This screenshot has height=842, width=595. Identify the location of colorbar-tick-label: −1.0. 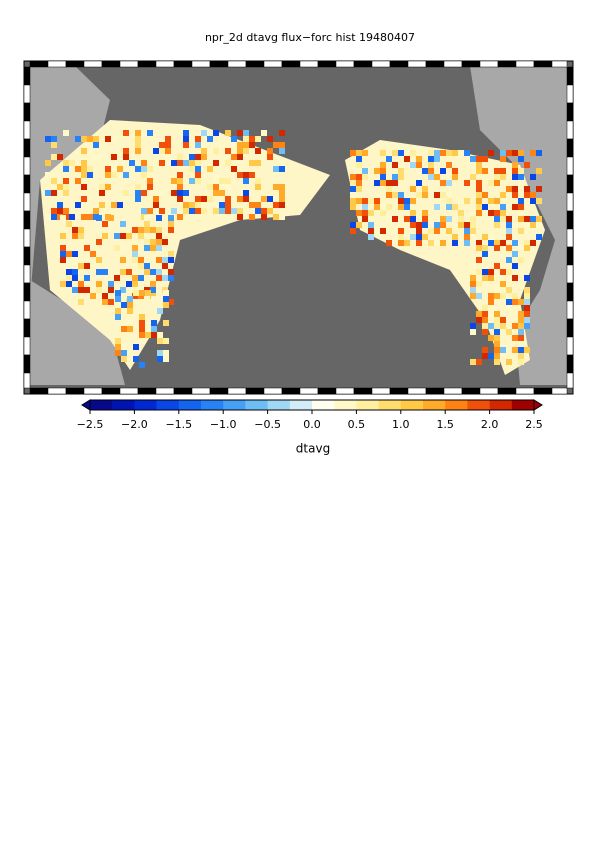
(223, 424).